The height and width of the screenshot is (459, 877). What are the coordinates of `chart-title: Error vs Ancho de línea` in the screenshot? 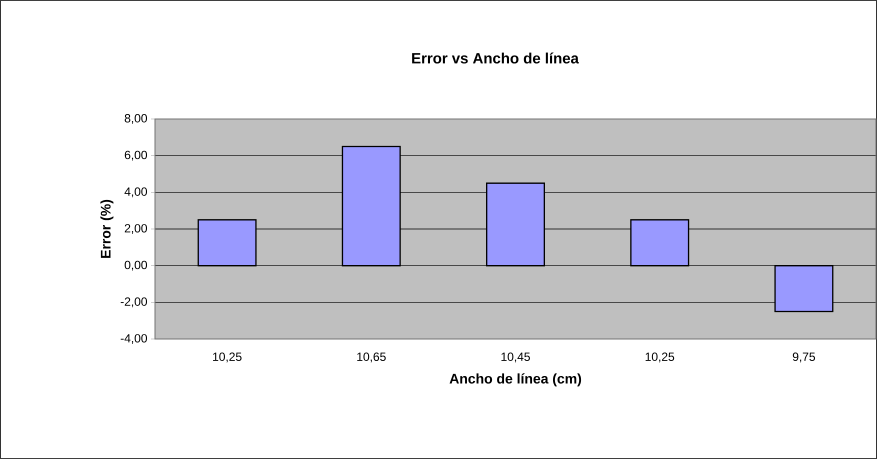 It's located at (495, 58).